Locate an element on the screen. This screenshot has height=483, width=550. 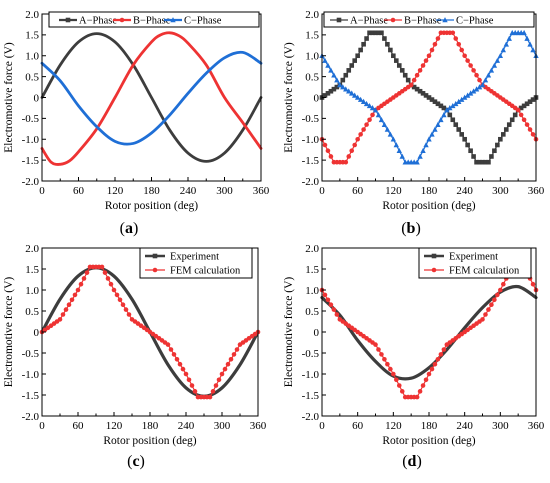
panel-caption: (d) is located at coordinates (412, 461).